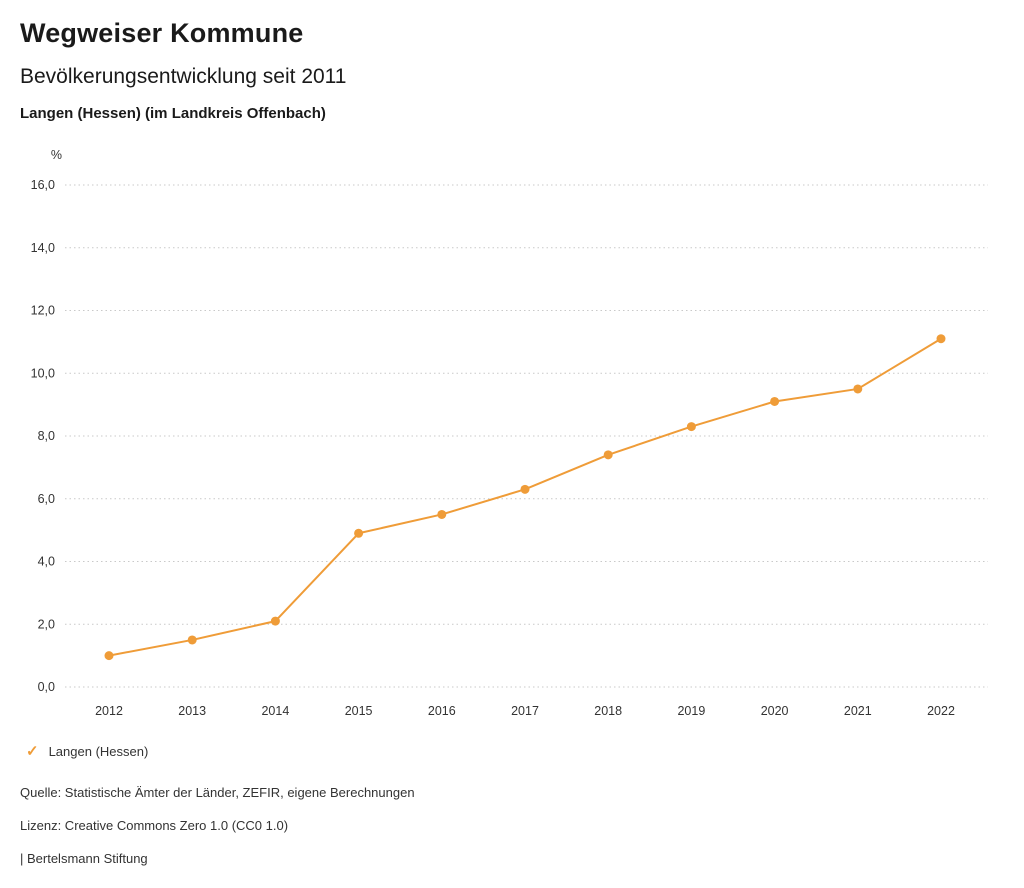 The image size is (1024, 888). Describe the element at coordinates (275, 621) in the screenshot. I see `data-point-2014` at that location.